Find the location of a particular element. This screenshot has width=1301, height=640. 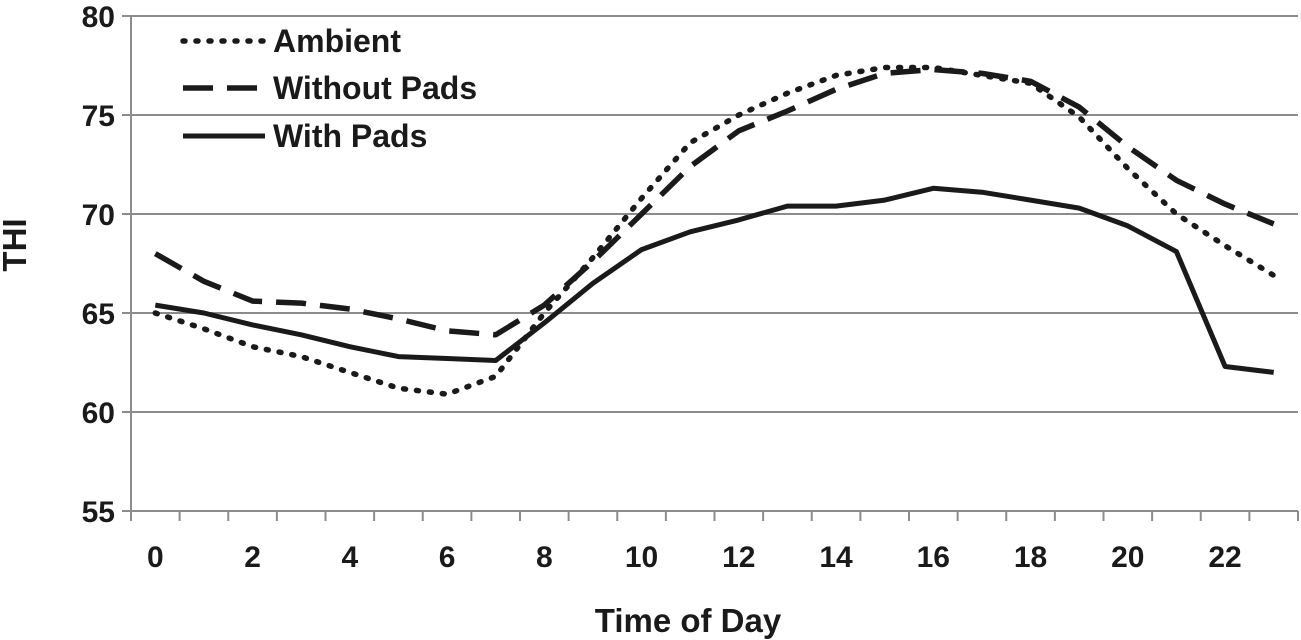

x-tick-label-10: 10 is located at coordinates (641, 557).